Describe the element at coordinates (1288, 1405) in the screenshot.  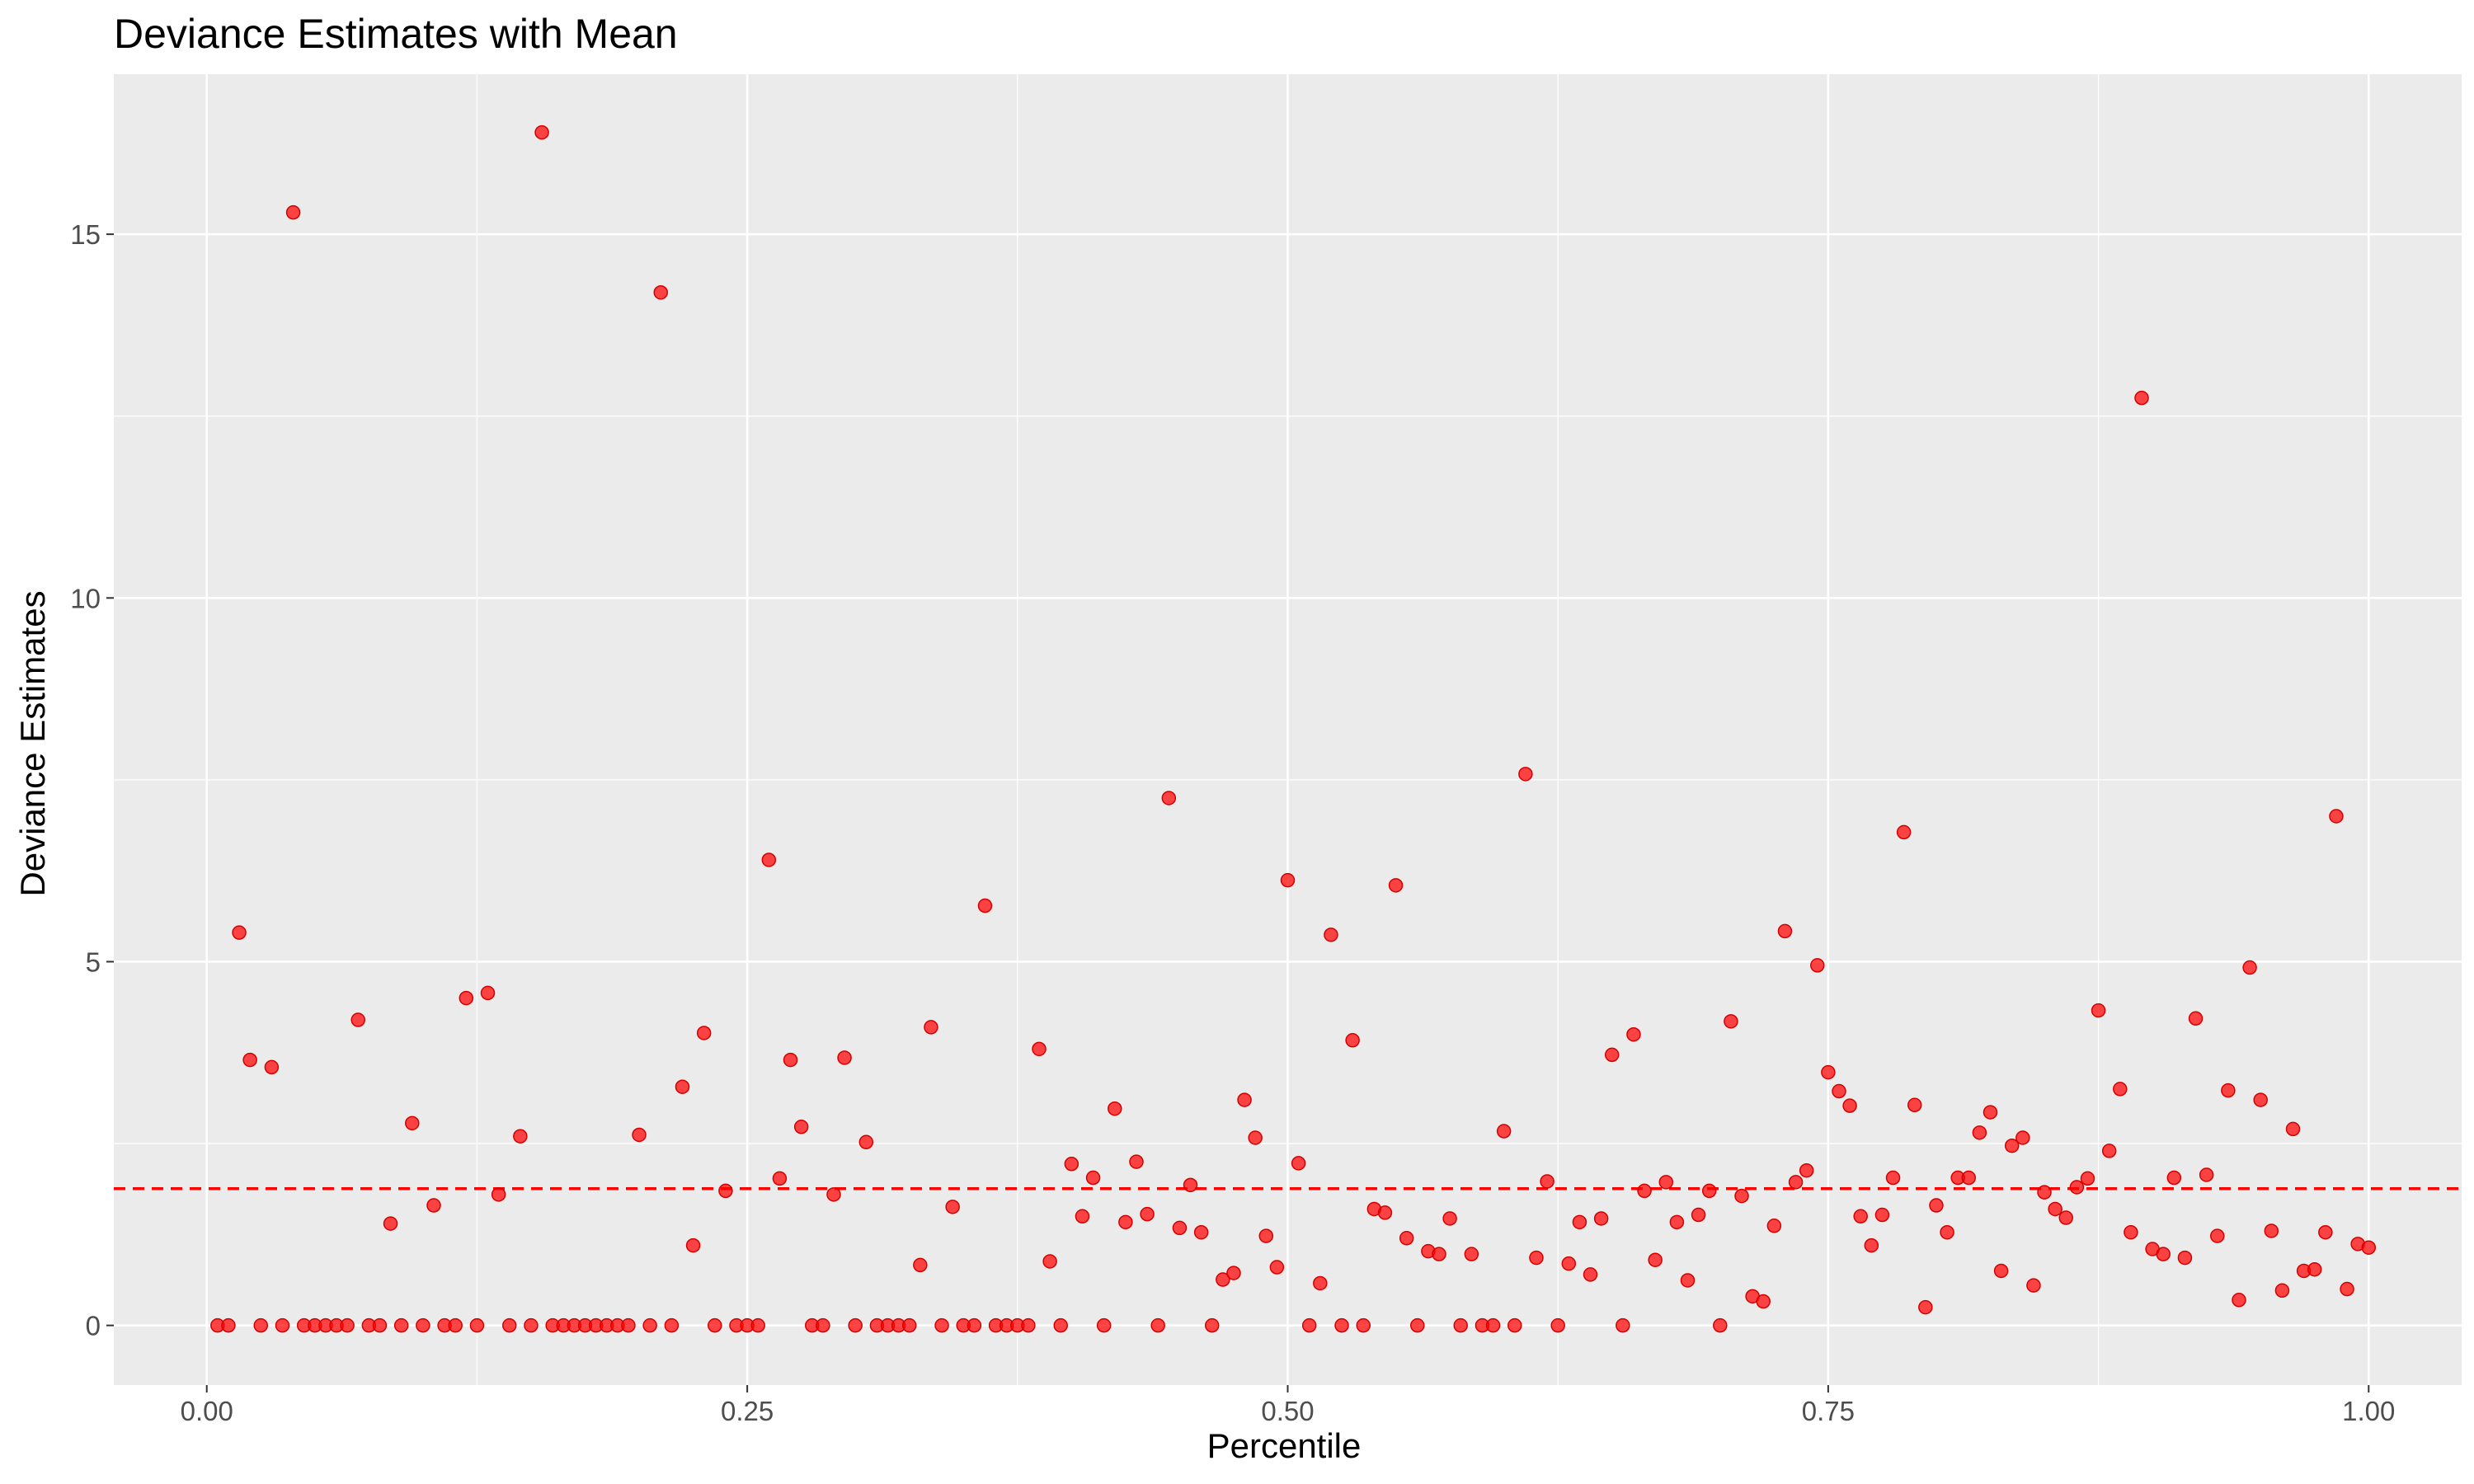
I see `x-axis: 0.00 0.25 0.50 0.75 1.00` at that location.